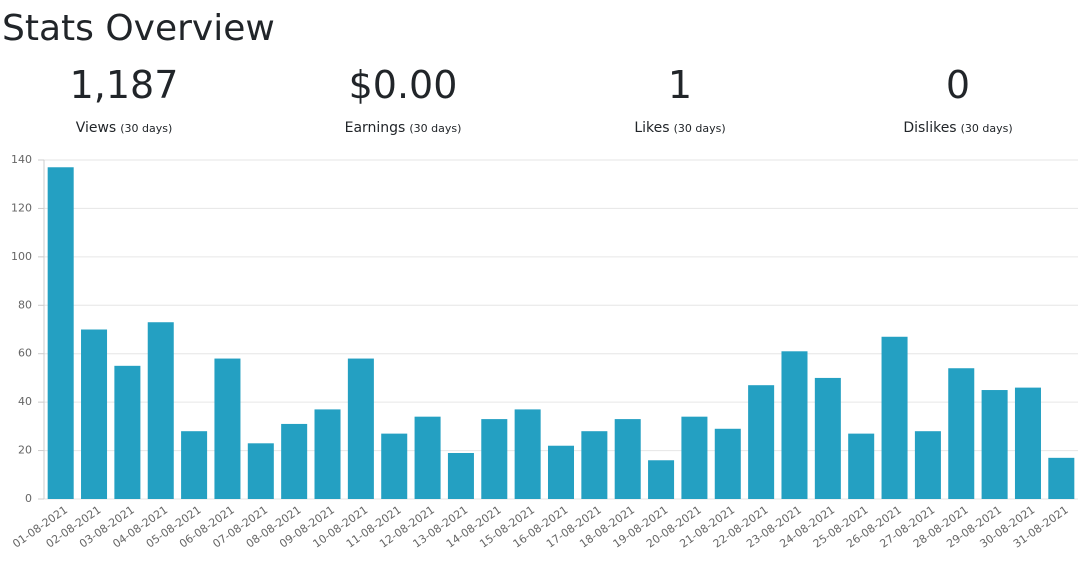 The width and height of the screenshot is (1088, 561). What do you see at coordinates (21, 207) in the screenshot?
I see `y-tick-label: 120` at bounding box center [21, 207].